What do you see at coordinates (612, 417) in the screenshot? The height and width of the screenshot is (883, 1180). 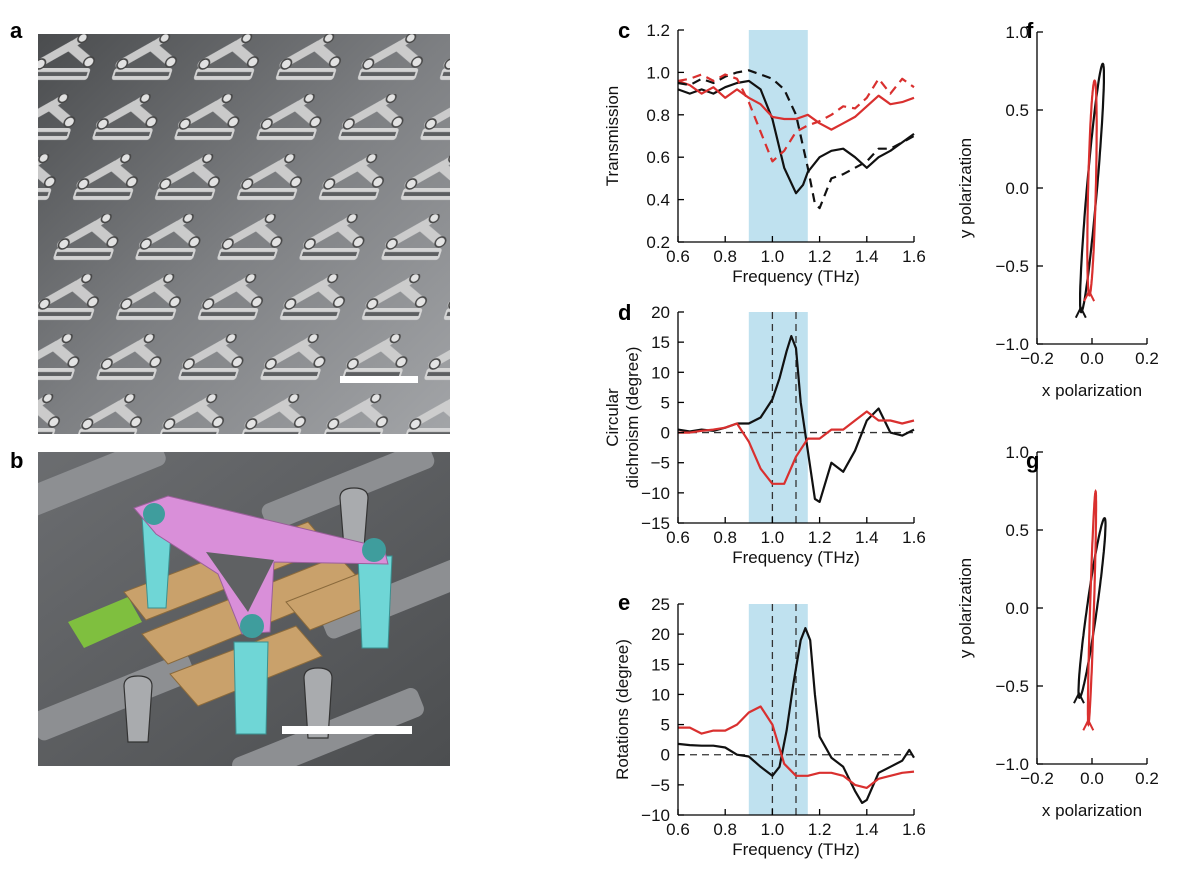 I see `y-axis-label-line1: Circular` at bounding box center [612, 417].